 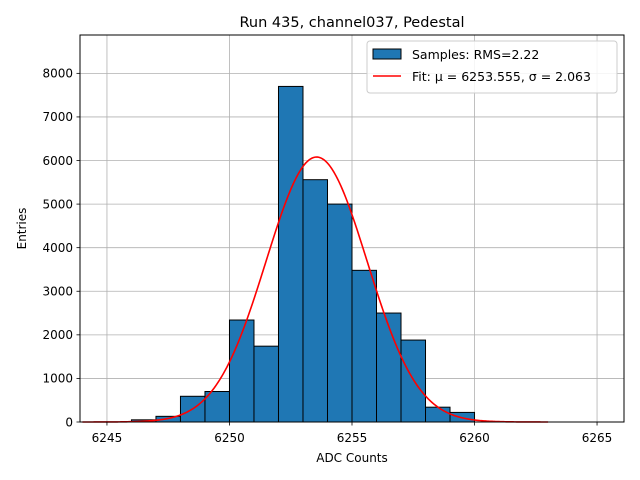 I want to click on x-tick-label: 6265, so click(x=597, y=438).